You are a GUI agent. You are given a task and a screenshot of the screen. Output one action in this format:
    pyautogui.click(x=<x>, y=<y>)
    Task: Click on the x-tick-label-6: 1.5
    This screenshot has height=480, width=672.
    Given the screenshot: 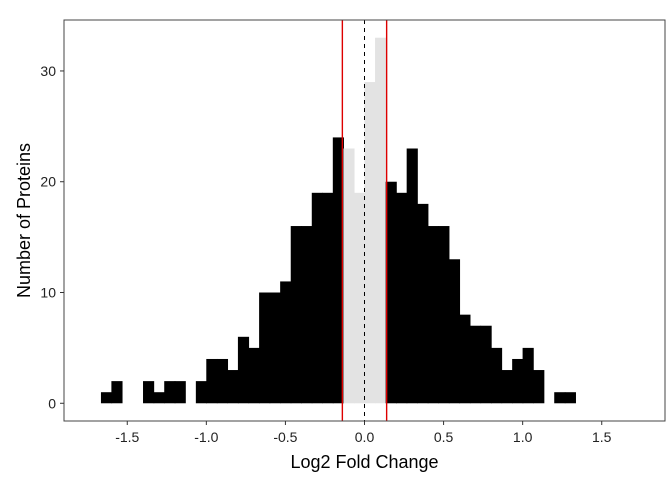 What is the action you would take?
    pyautogui.click(x=602, y=437)
    